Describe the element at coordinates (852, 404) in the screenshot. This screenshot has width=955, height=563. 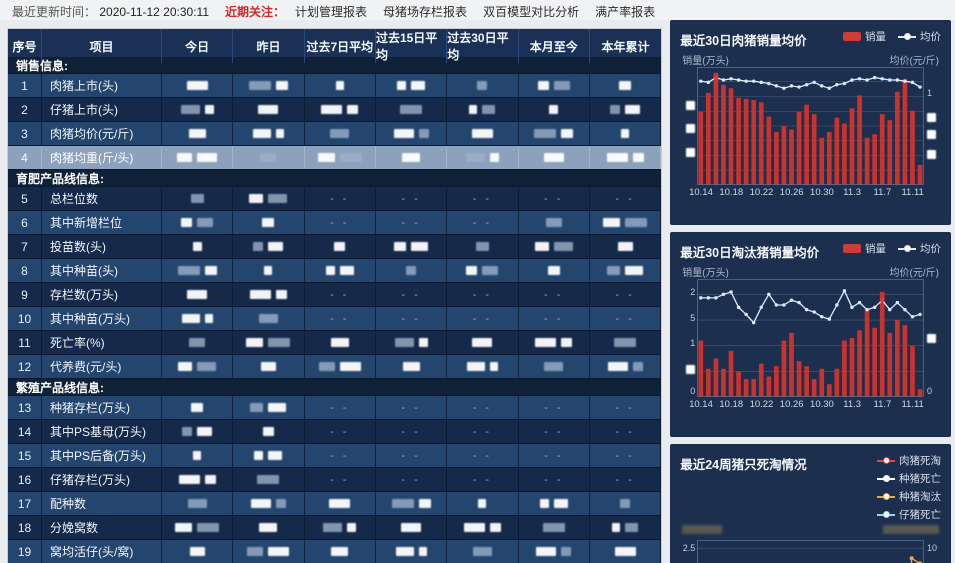
I see `x-axis-tick: 11.3` at that location.